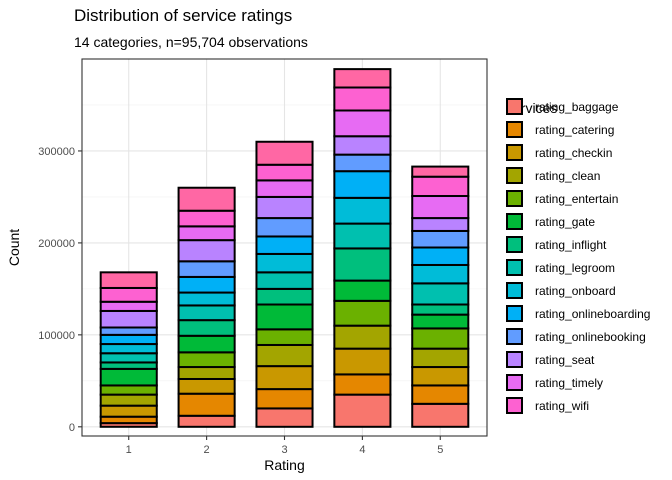  Describe the element at coordinates (207, 450) in the screenshot. I see `x-tick-label: 2` at that location.